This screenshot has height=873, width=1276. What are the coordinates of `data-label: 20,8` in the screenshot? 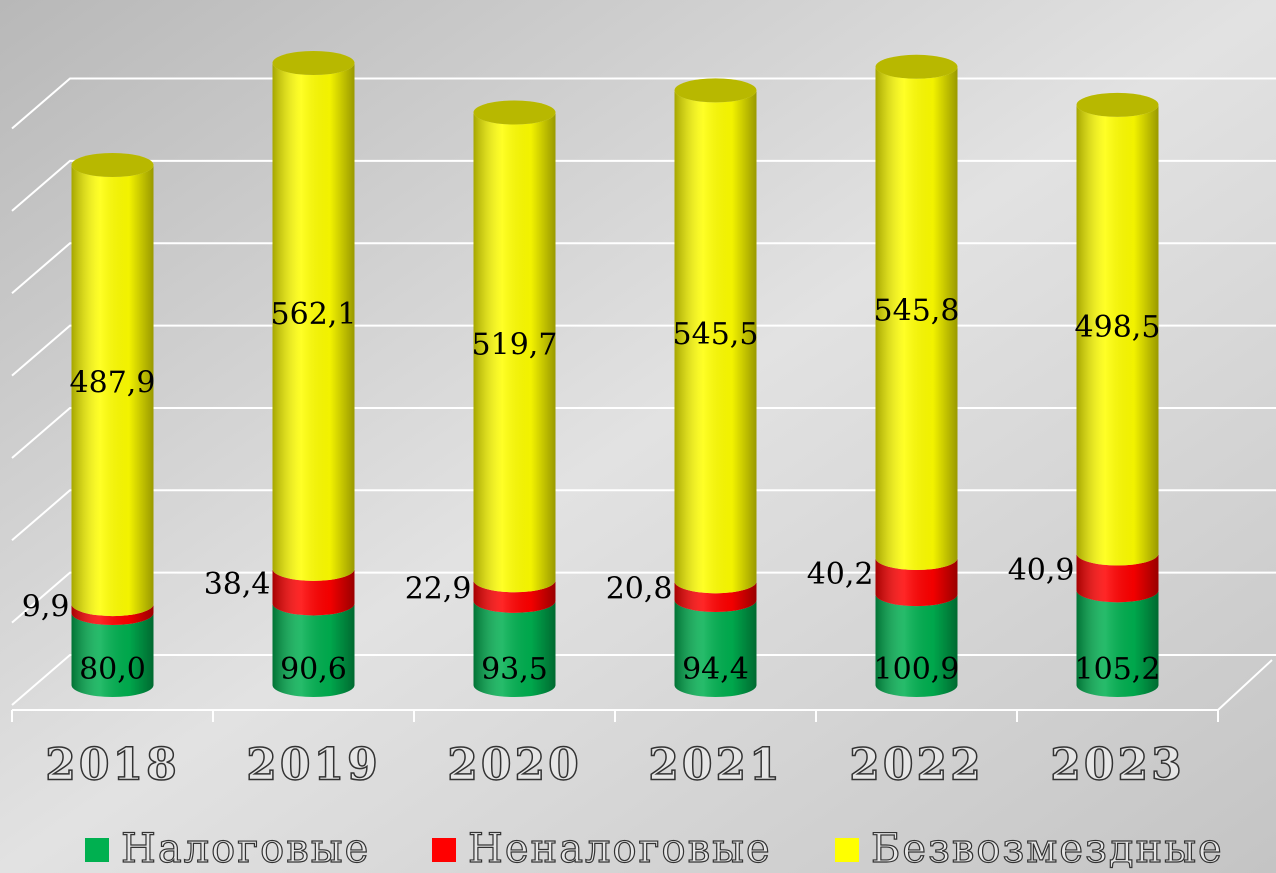 It's located at (639, 589).